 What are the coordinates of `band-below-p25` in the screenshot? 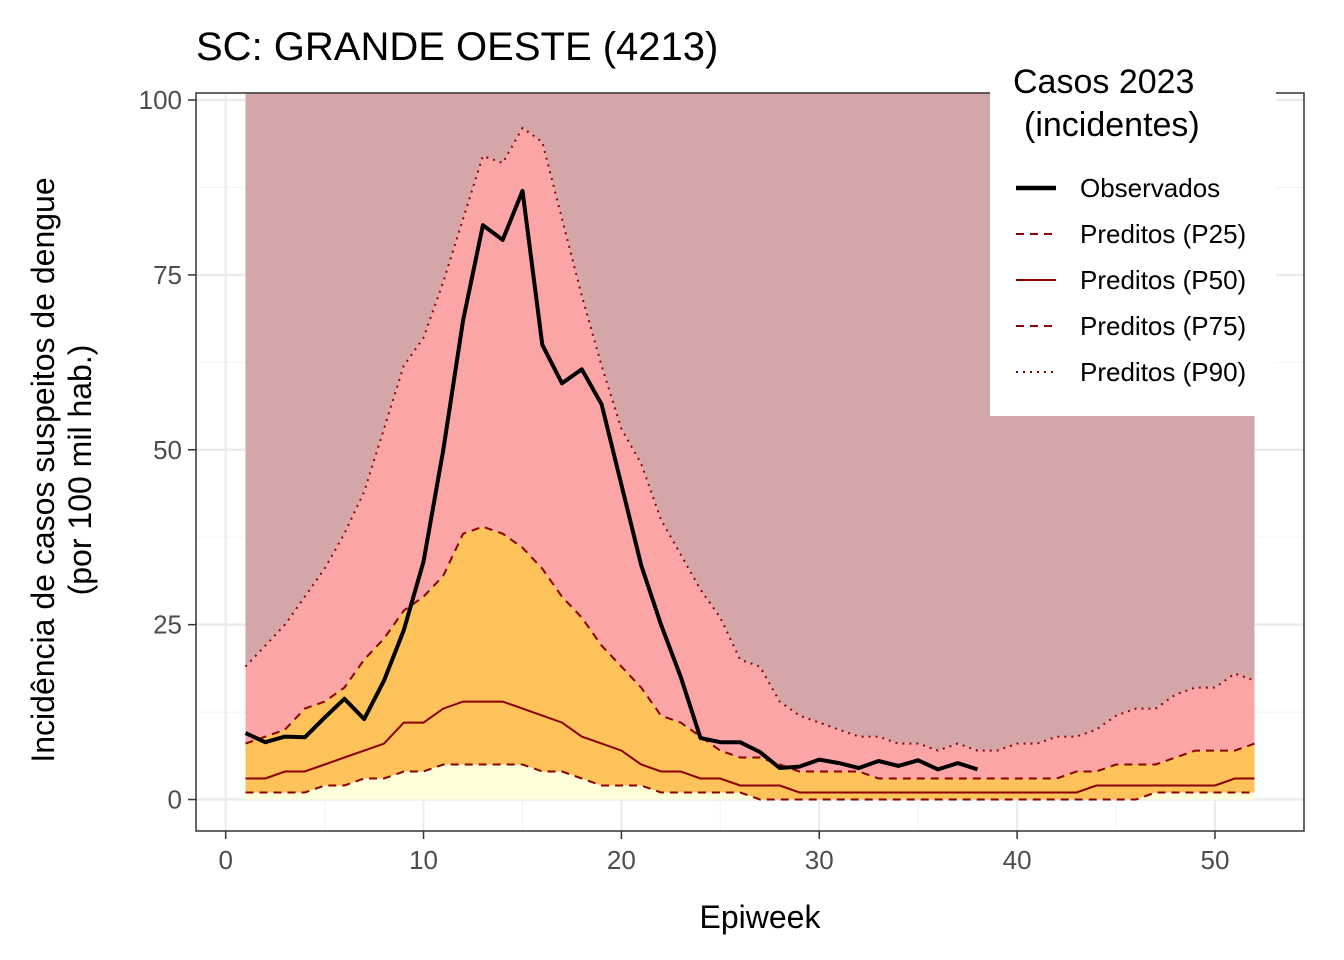 It's located at (750, 782).